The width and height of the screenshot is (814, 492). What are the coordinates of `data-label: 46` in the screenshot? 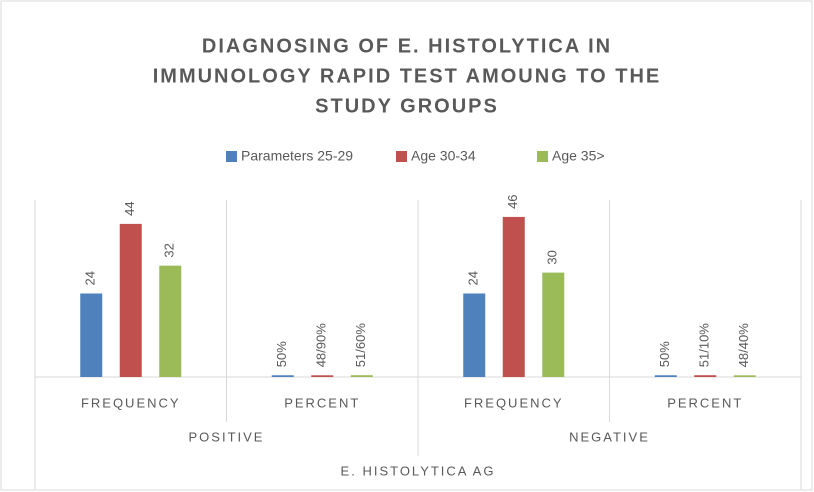 It's located at (512, 201).